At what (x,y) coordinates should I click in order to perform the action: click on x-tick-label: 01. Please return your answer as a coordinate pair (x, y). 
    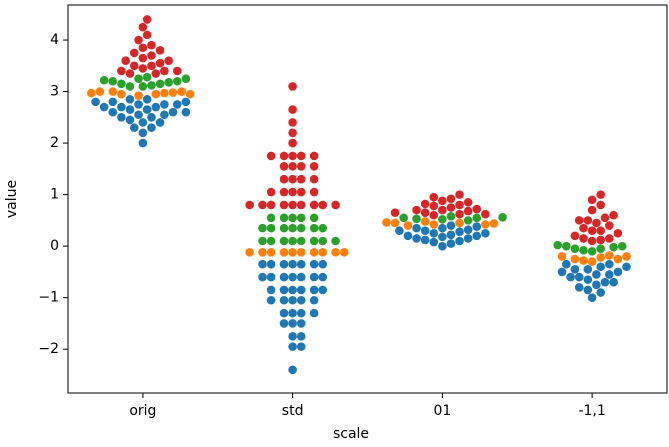
    Looking at the image, I should click on (442, 411).